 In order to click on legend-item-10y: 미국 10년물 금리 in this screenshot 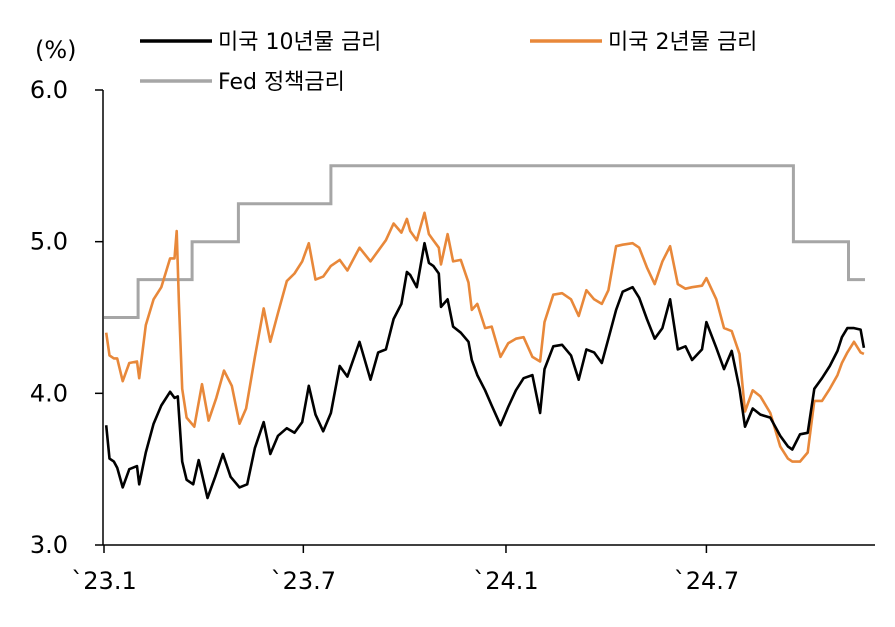, I will do `click(260, 42)`.